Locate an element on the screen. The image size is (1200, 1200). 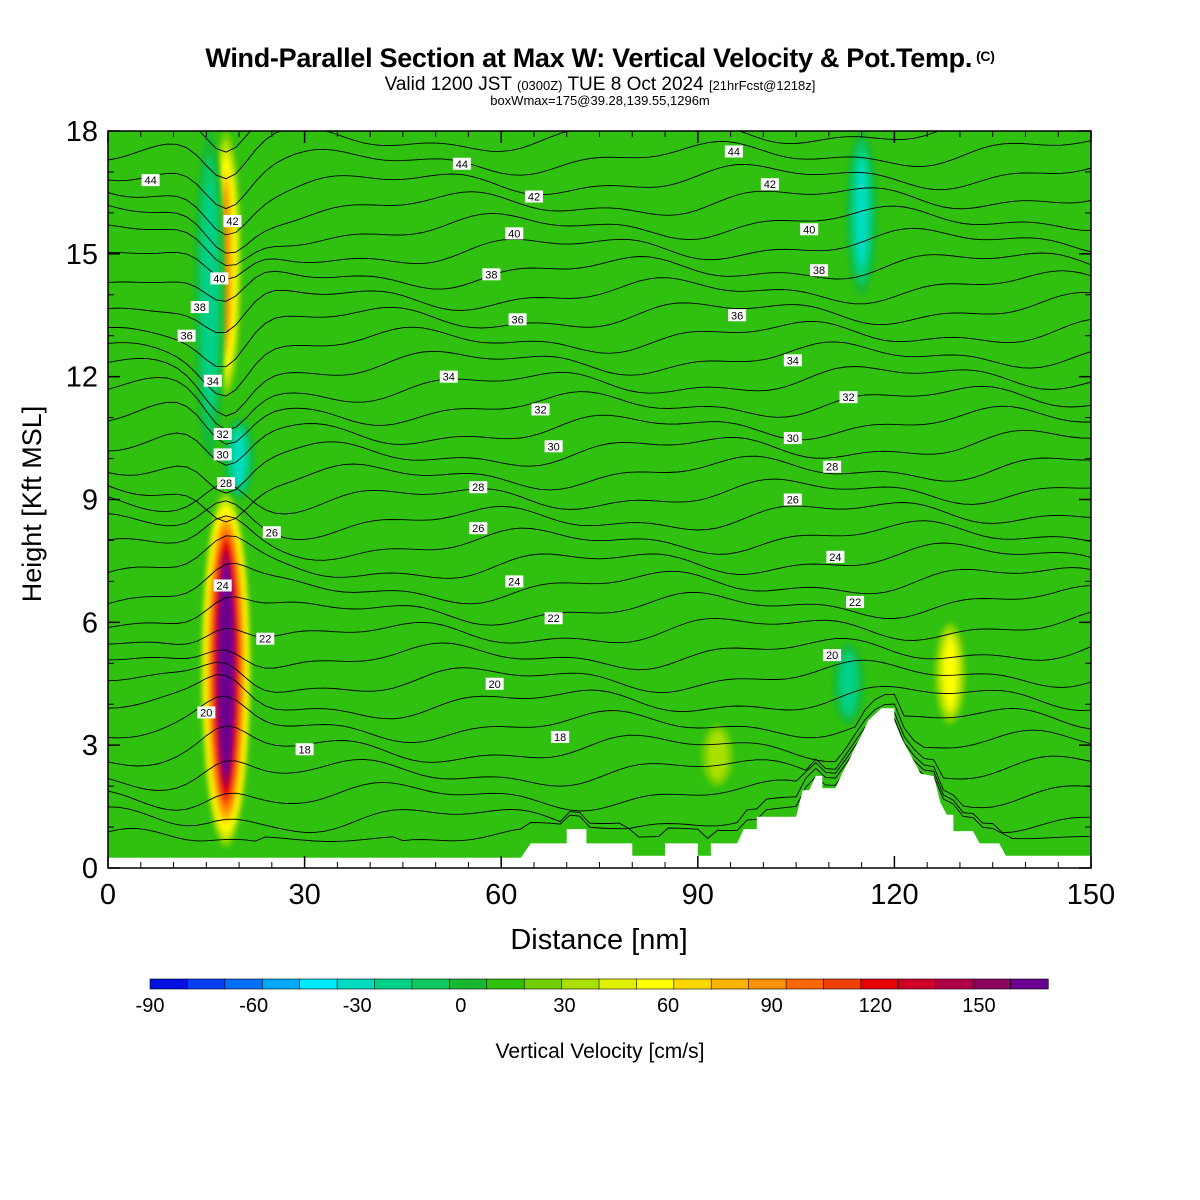
theta-label: 24 is located at coordinates (835, 557).